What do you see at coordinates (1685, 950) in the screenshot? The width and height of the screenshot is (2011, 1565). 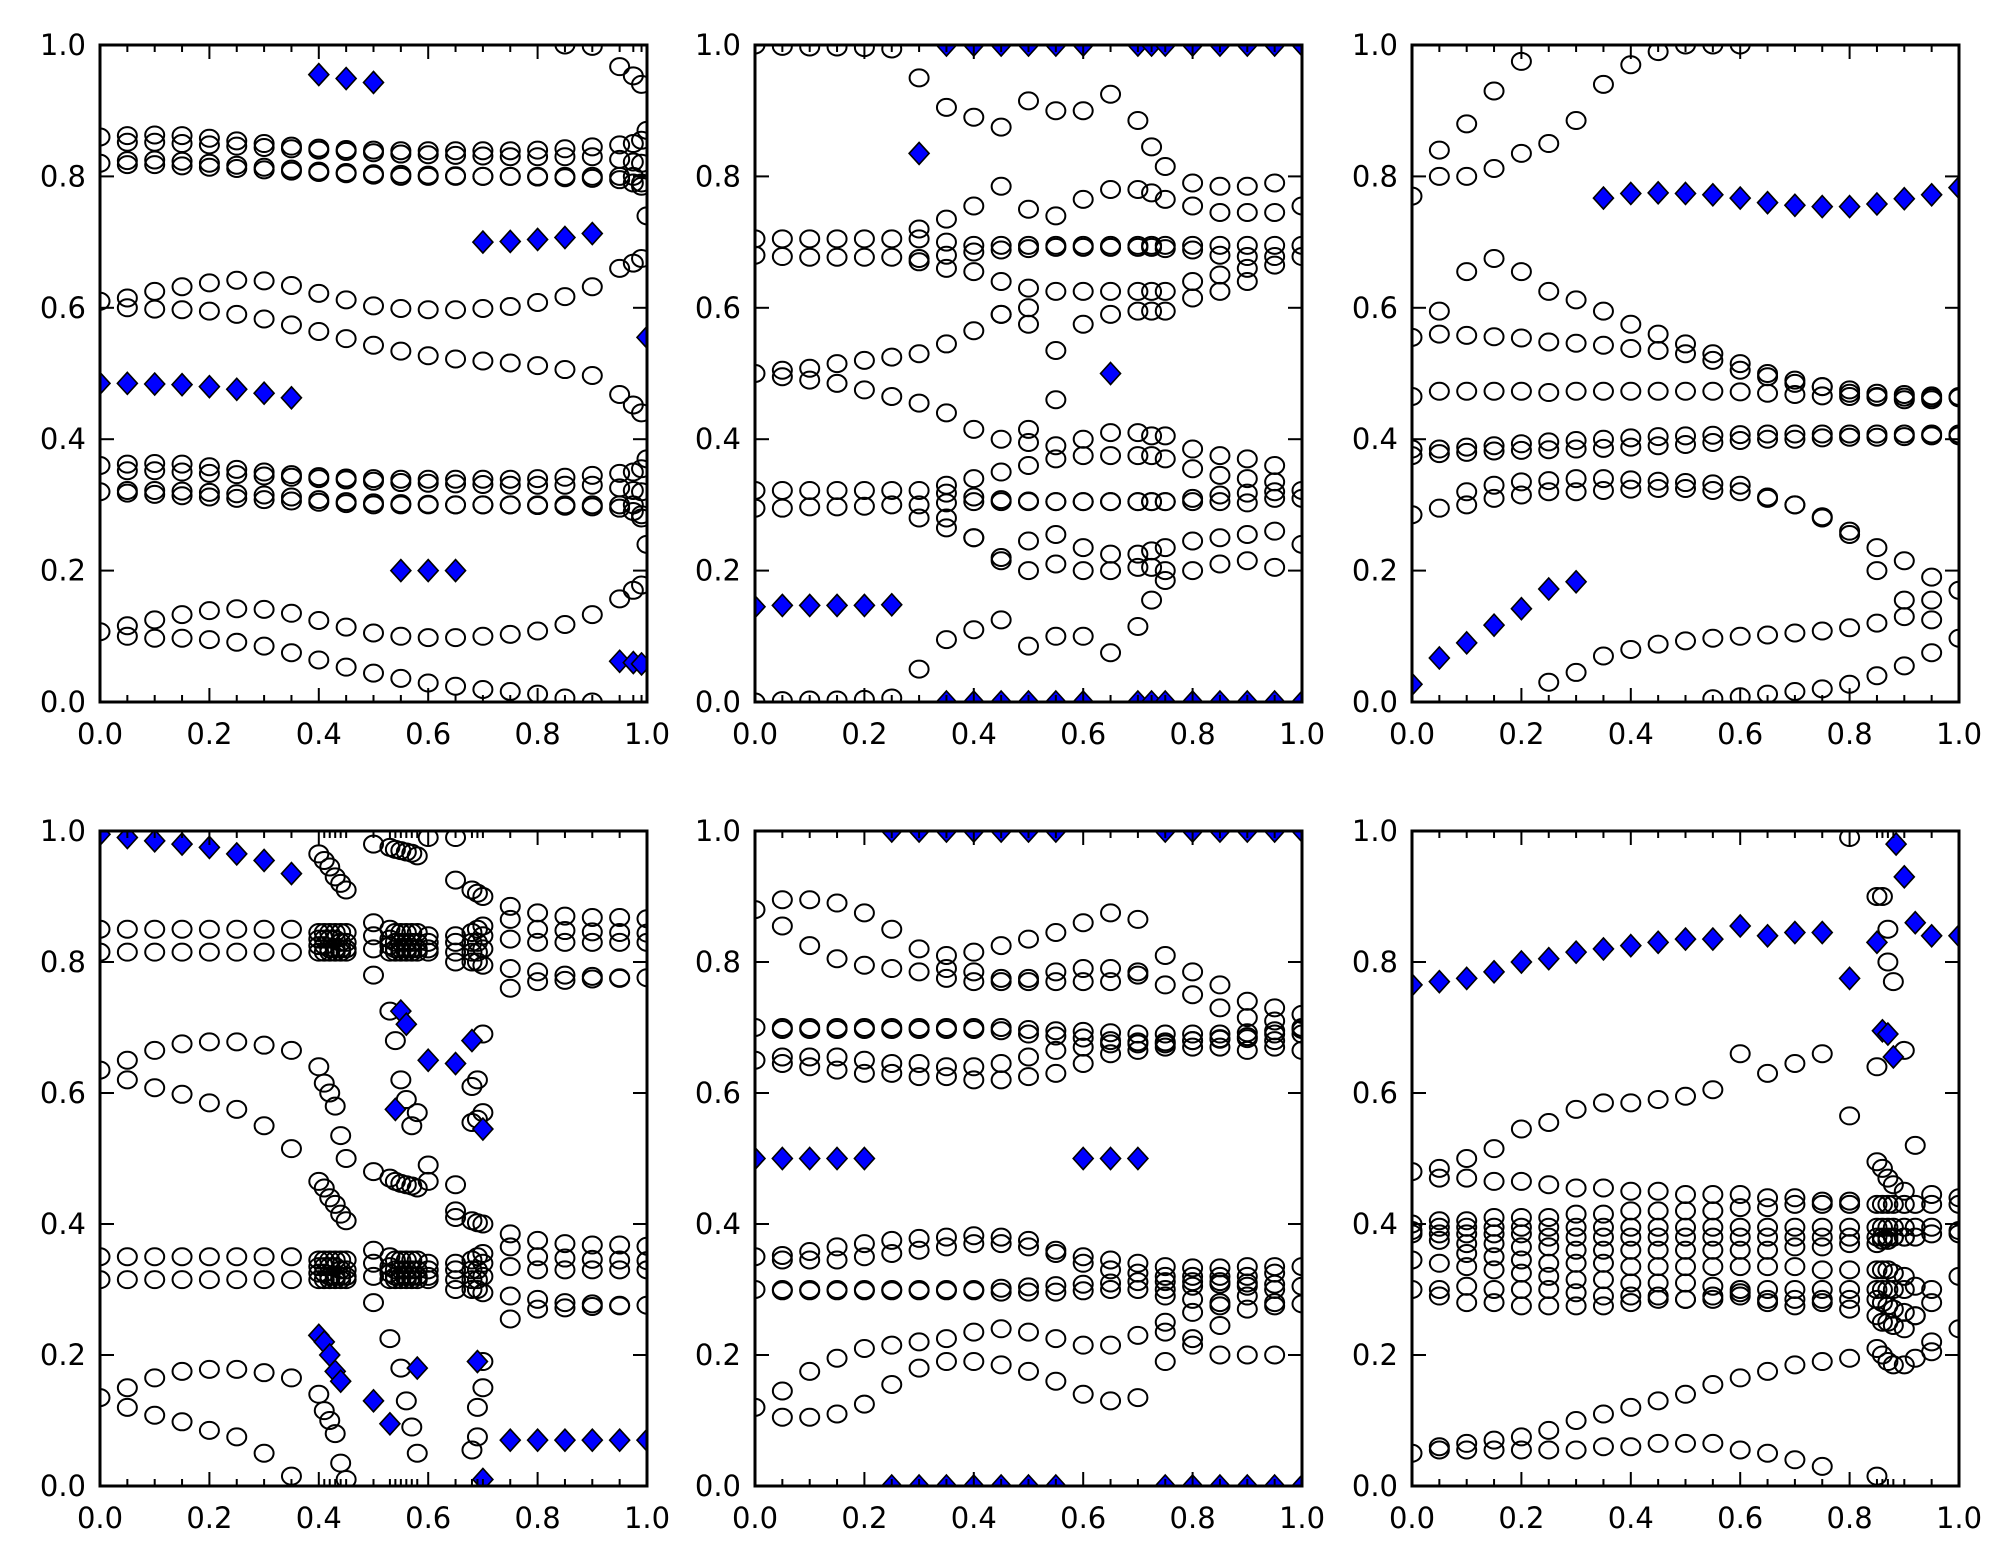 I see `diamond-series` at bounding box center [1685, 950].